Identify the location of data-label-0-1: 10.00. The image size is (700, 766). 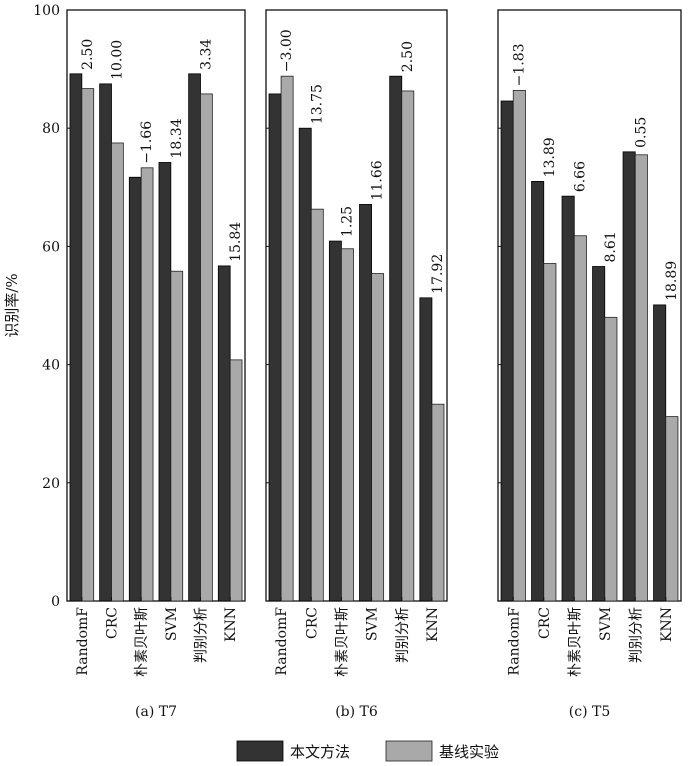
(117, 60).